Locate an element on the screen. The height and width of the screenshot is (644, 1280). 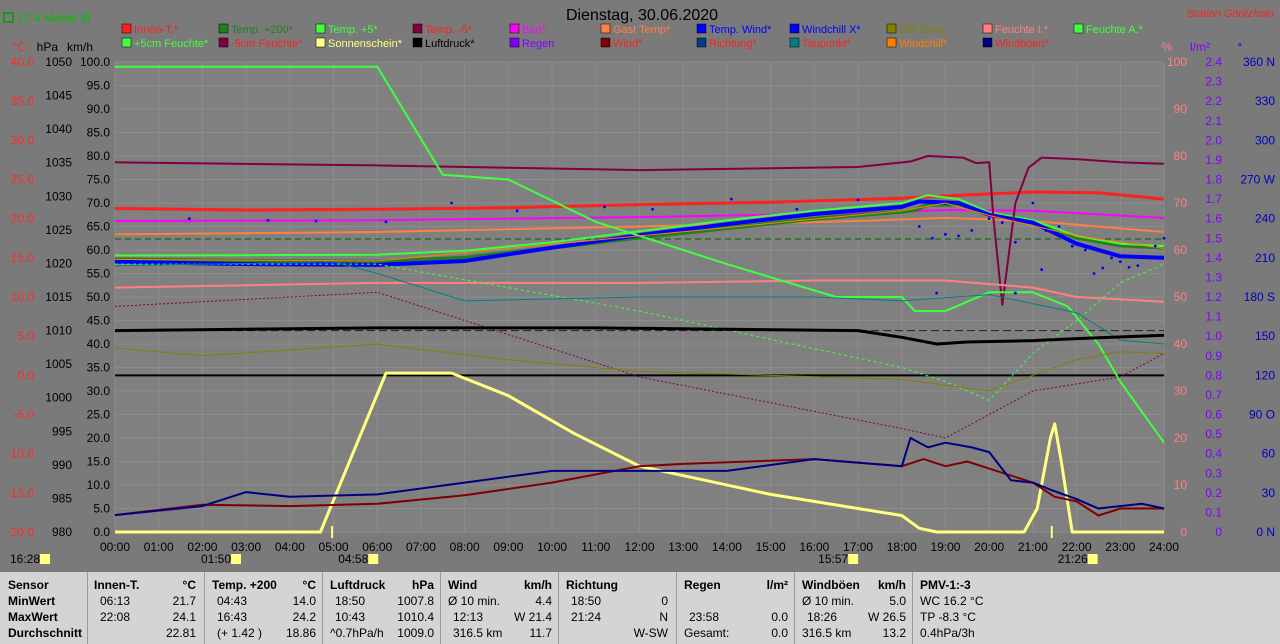
legend-label: -5cm Feuchte* is located at coordinates (267, 44).